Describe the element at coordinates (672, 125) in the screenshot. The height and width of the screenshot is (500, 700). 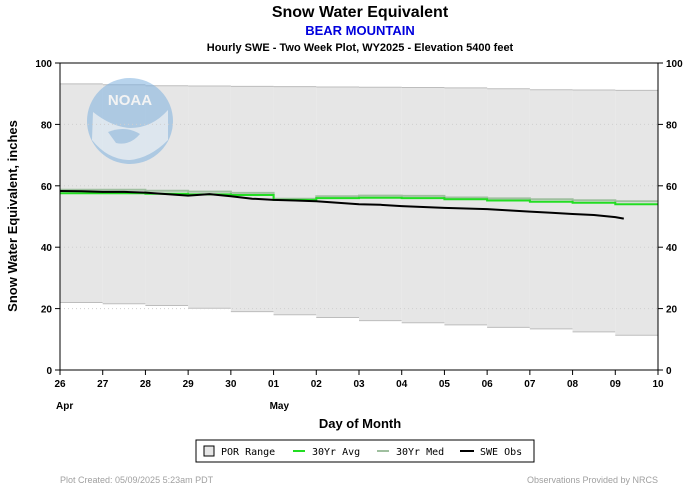
I see `y-tick-label-right-80: 80` at that location.